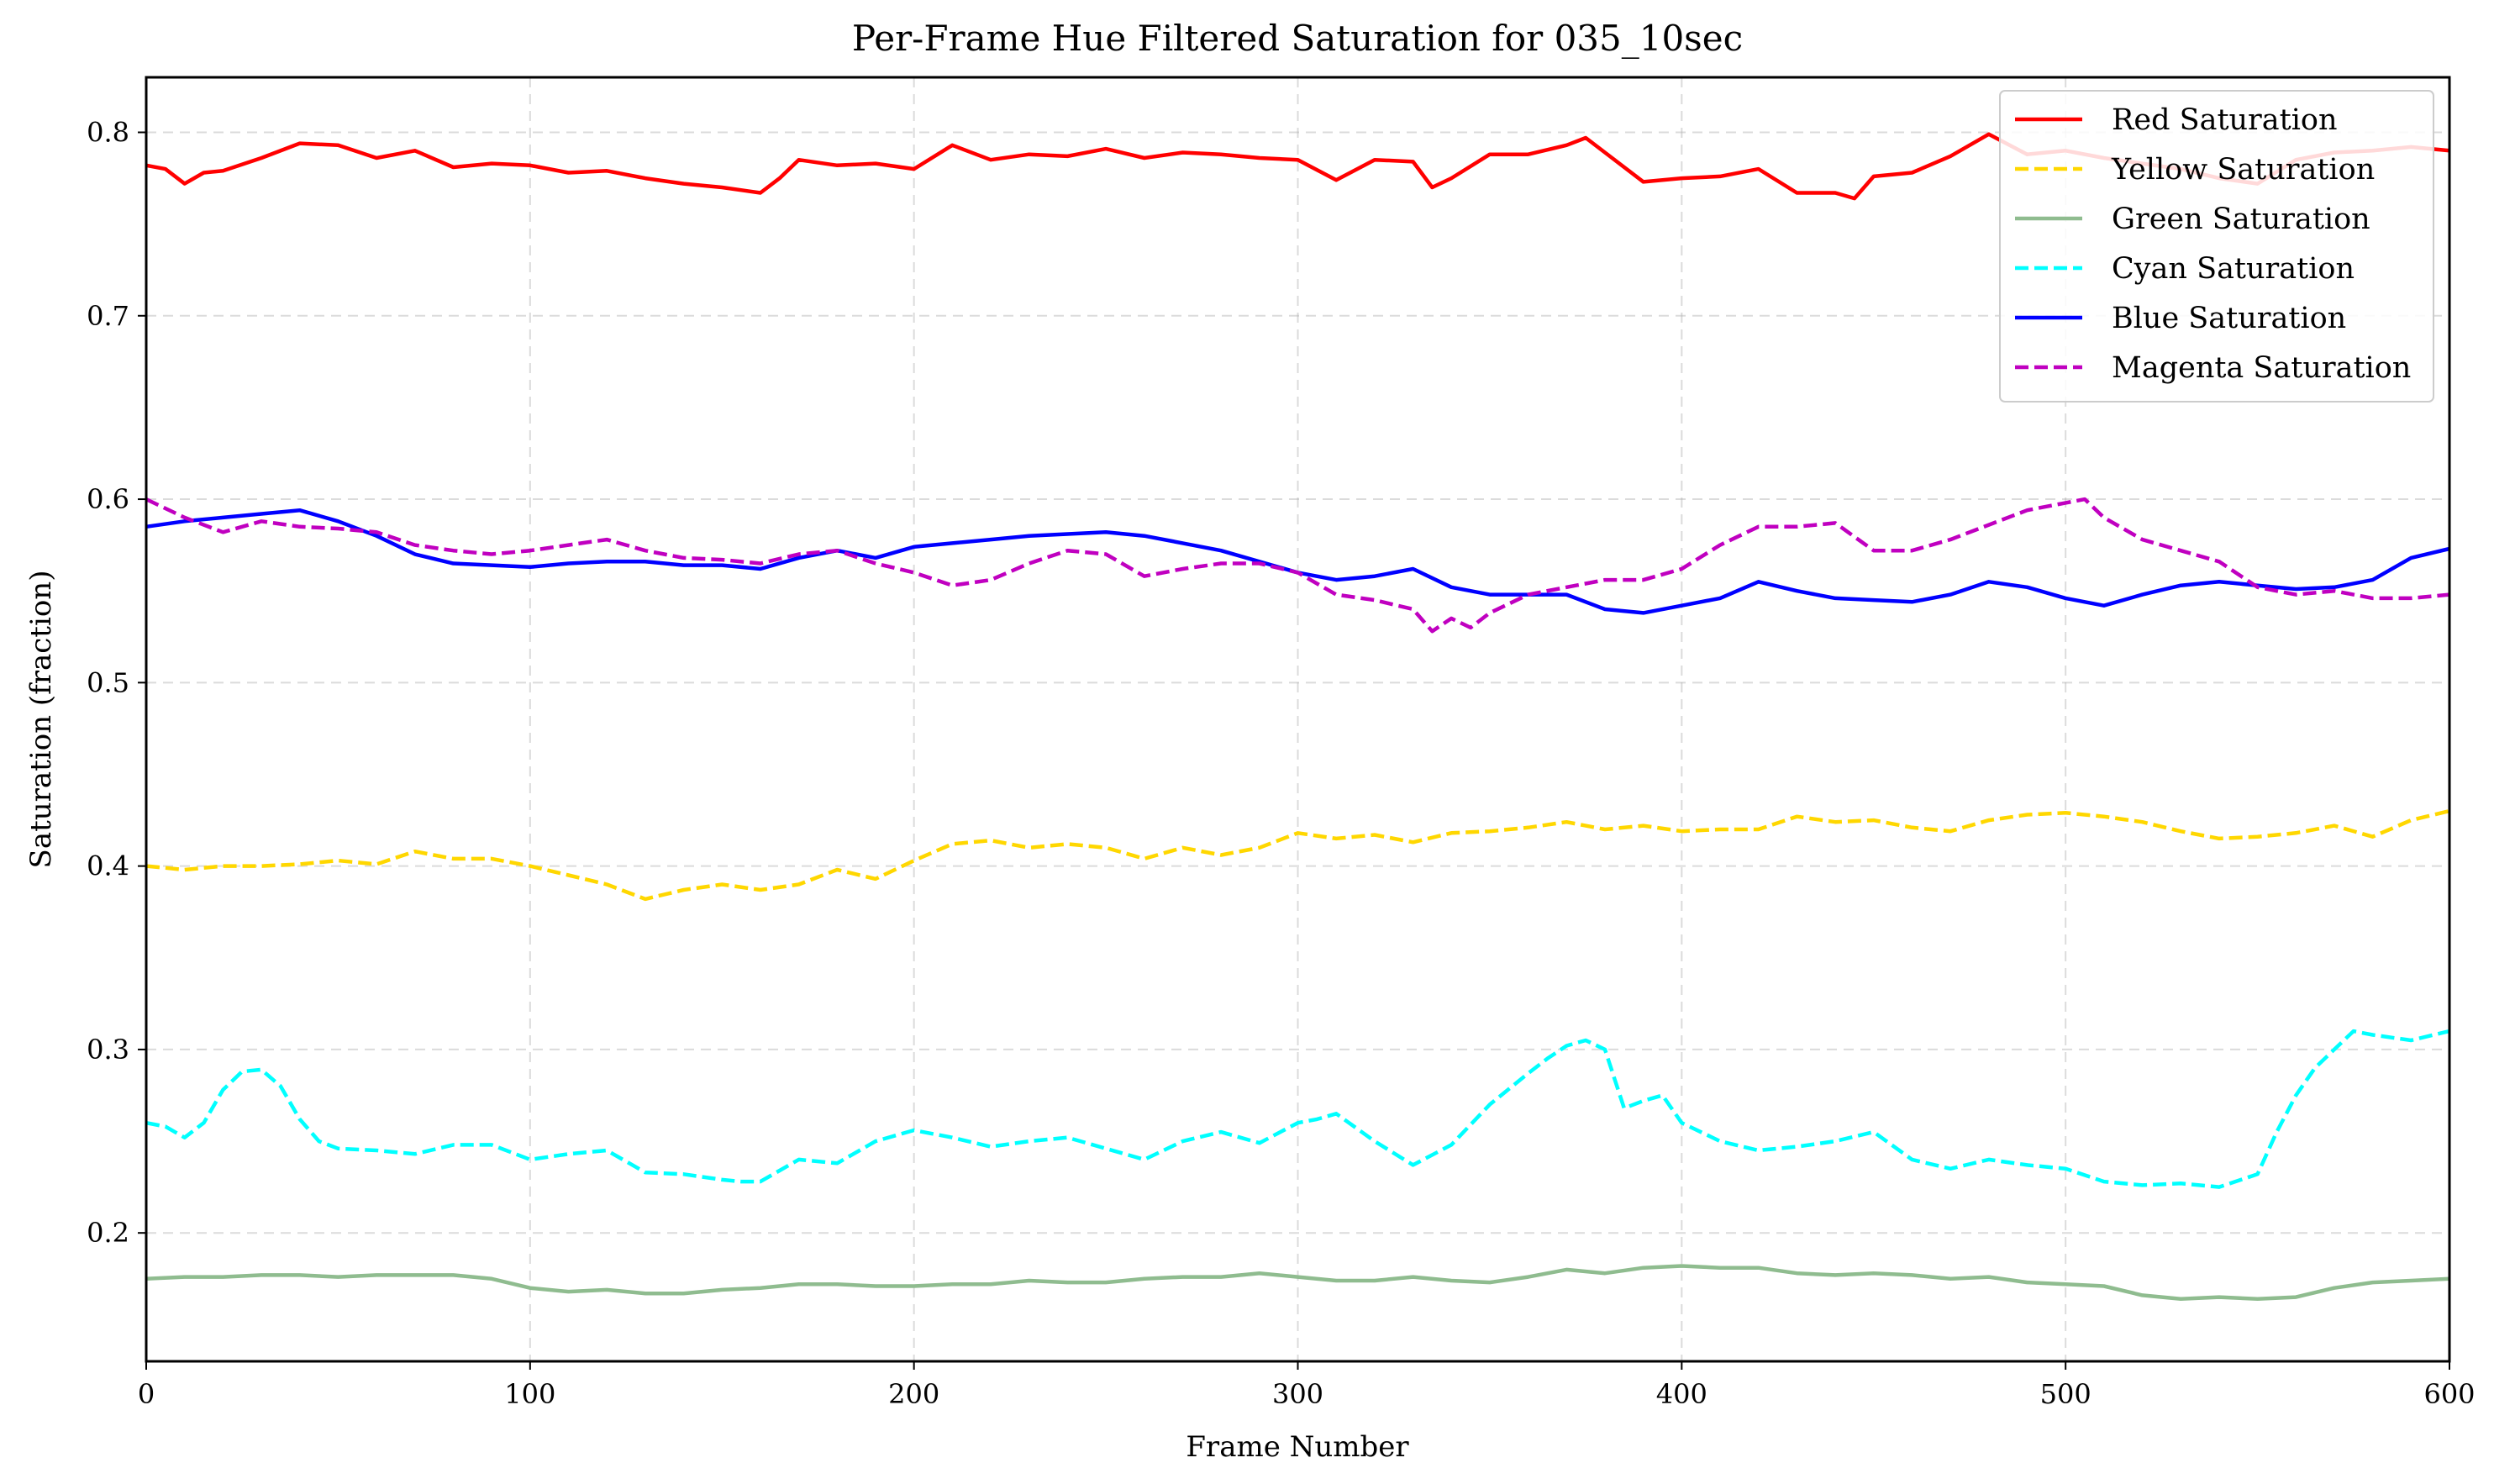 The height and width of the screenshot is (1484, 2494). Describe the element at coordinates (1297, 1109) in the screenshot. I see `cyan-saturation-line` at that location.